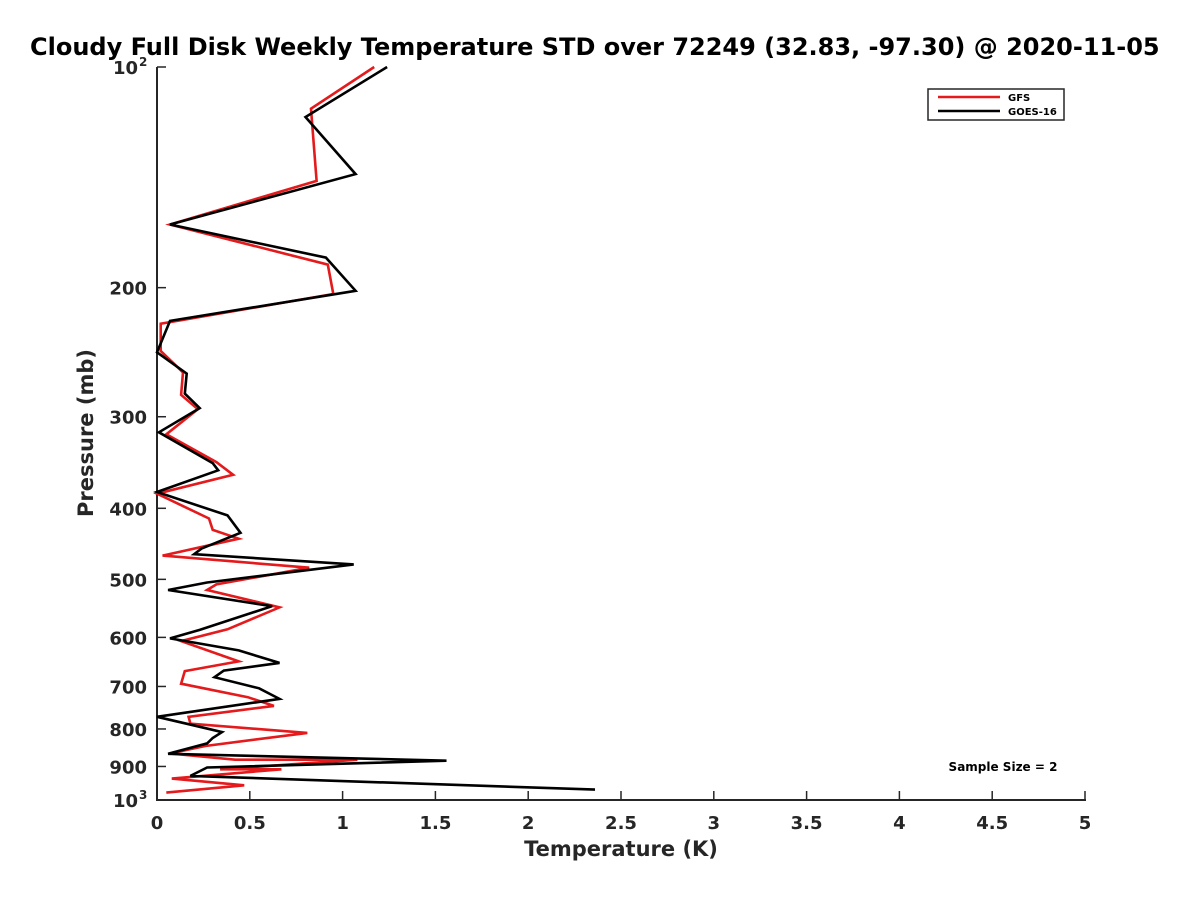 This screenshot has height=900, width=1200. What do you see at coordinates (143, 62) in the screenshot?
I see `y-tick-exponent: 2` at bounding box center [143, 62].